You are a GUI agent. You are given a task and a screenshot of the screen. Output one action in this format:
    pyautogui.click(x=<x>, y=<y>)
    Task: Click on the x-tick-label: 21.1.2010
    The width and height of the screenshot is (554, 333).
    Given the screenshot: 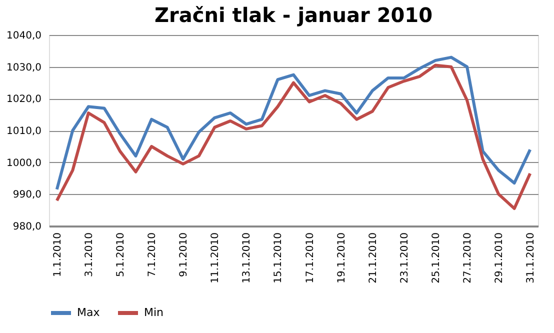 What is the action you would take?
    pyautogui.click(x=373, y=258)
    